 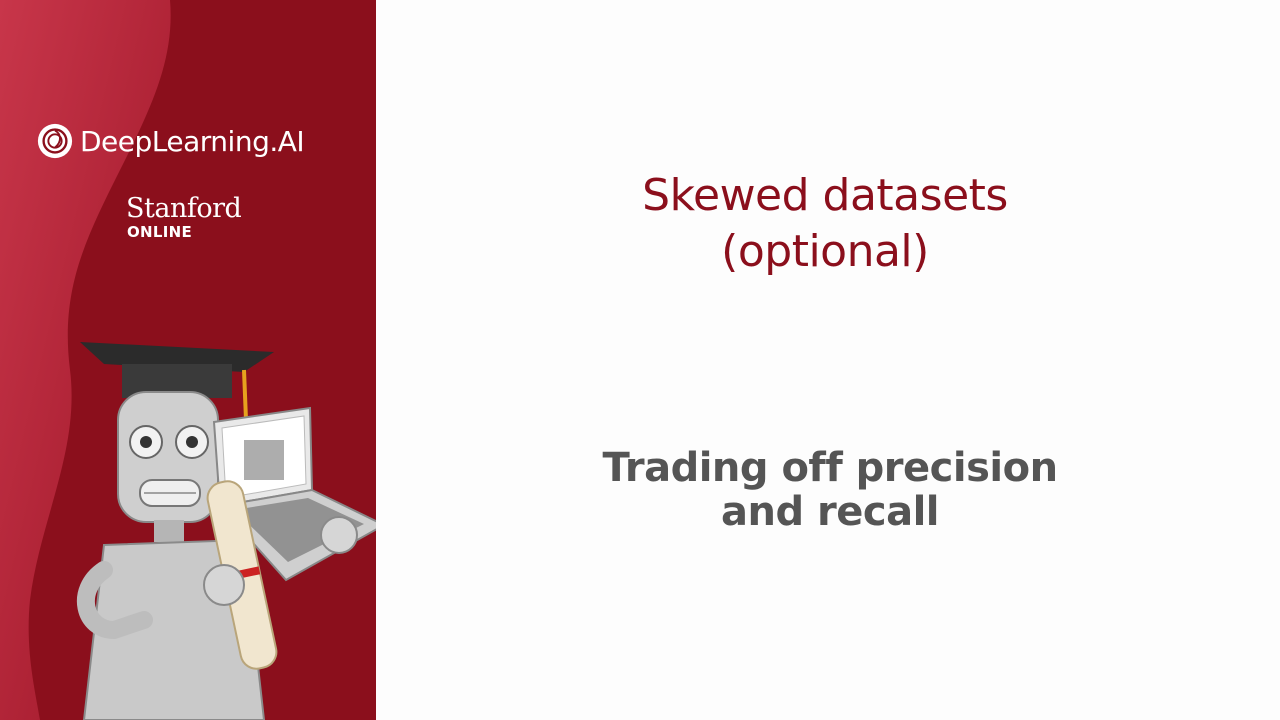 What do you see at coordinates (55, 141) in the screenshot?
I see `deeplearning-logo-icon` at bounding box center [55, 141].